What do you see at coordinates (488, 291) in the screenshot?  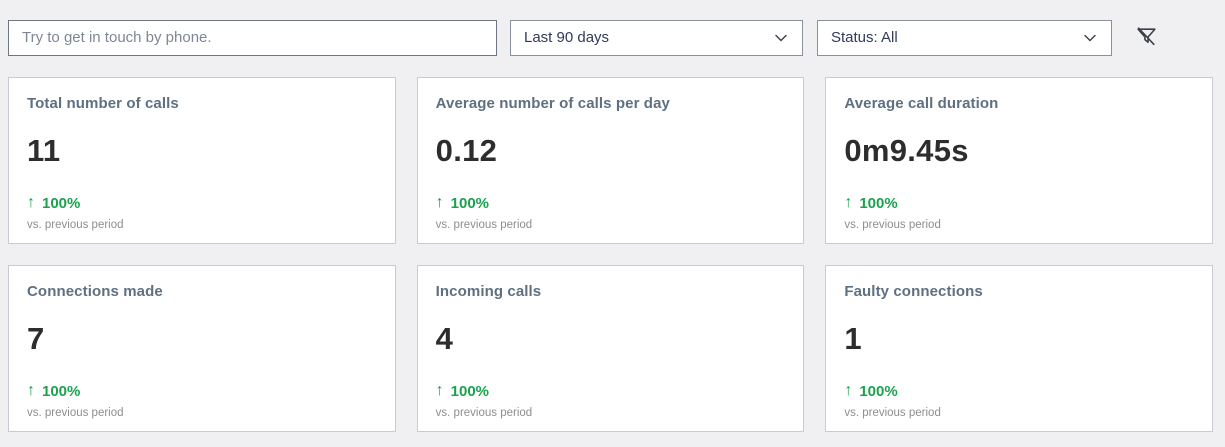 I see `card-title: Incoming calls` at bounding box center [488, 291].